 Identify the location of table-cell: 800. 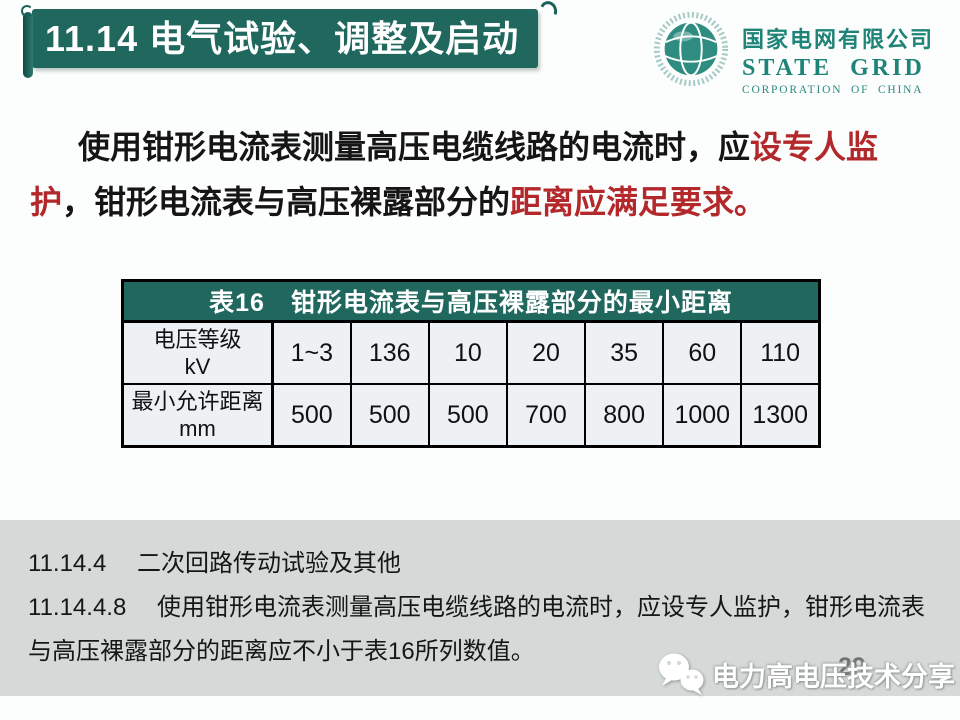
(624, 415).